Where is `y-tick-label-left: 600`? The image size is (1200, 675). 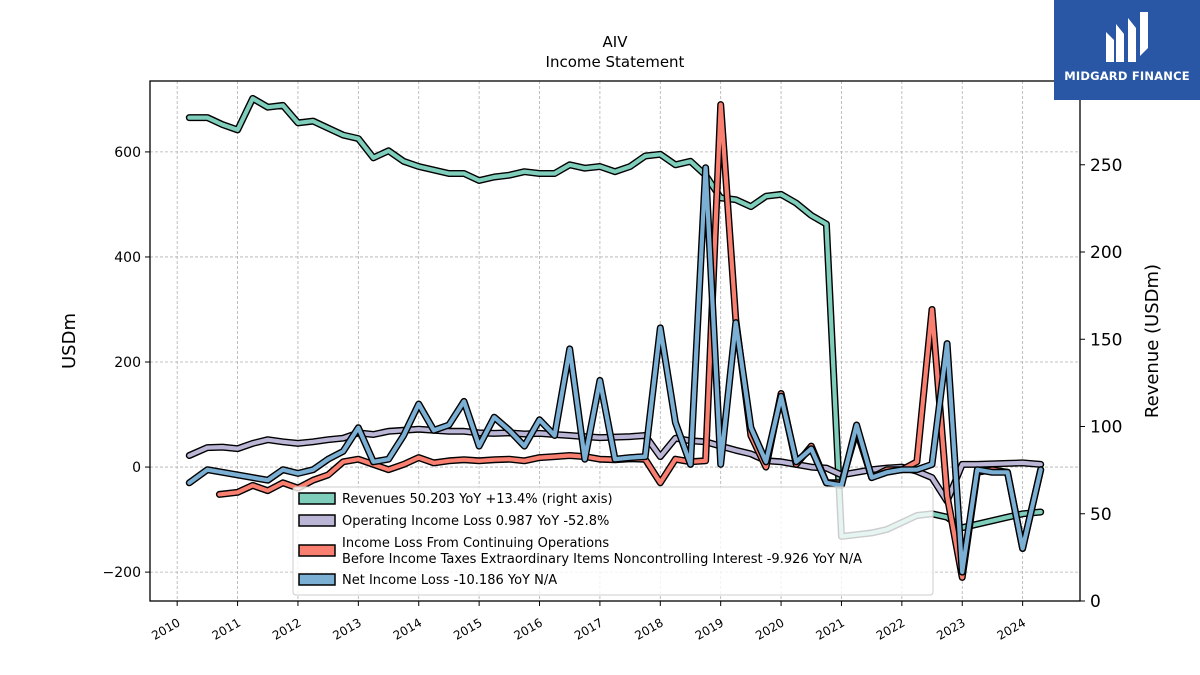 y-tick-label-left: 600 is located at coordinates (127, 153).